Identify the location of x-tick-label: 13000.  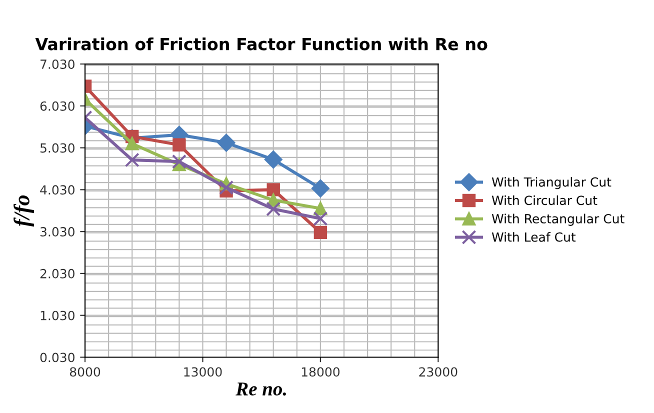
(203, 372).